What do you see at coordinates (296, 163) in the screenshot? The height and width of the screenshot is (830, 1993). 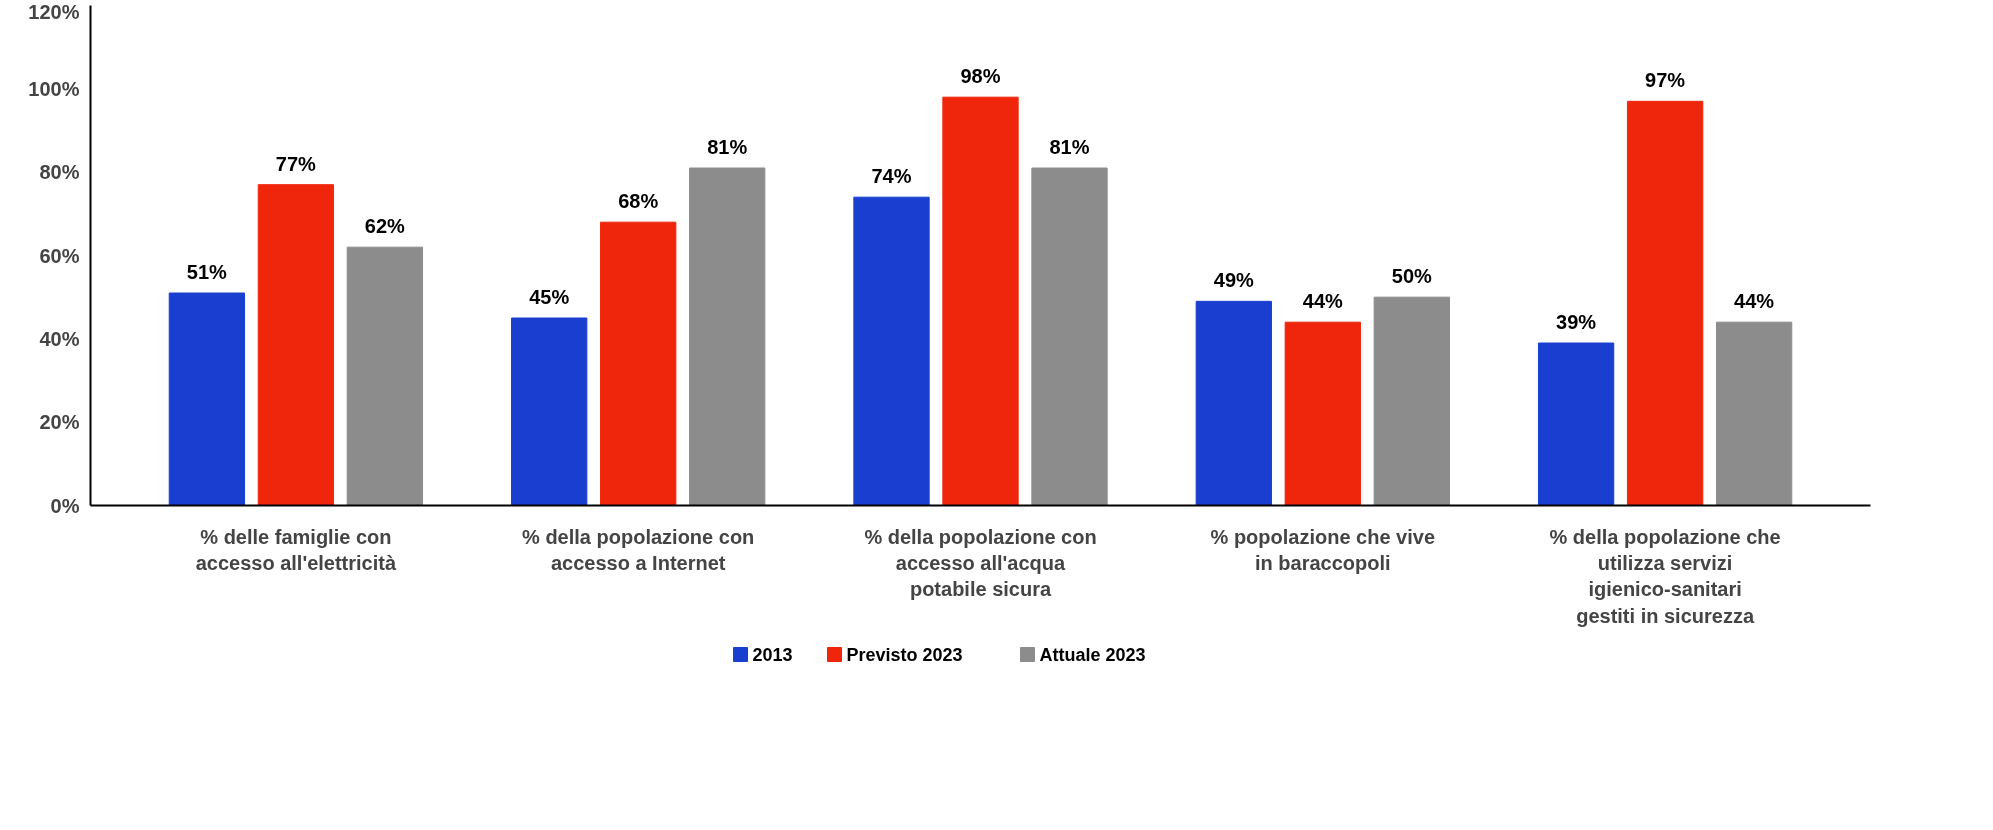 I see `data-label: 77%` at bounding box center [296, 163].